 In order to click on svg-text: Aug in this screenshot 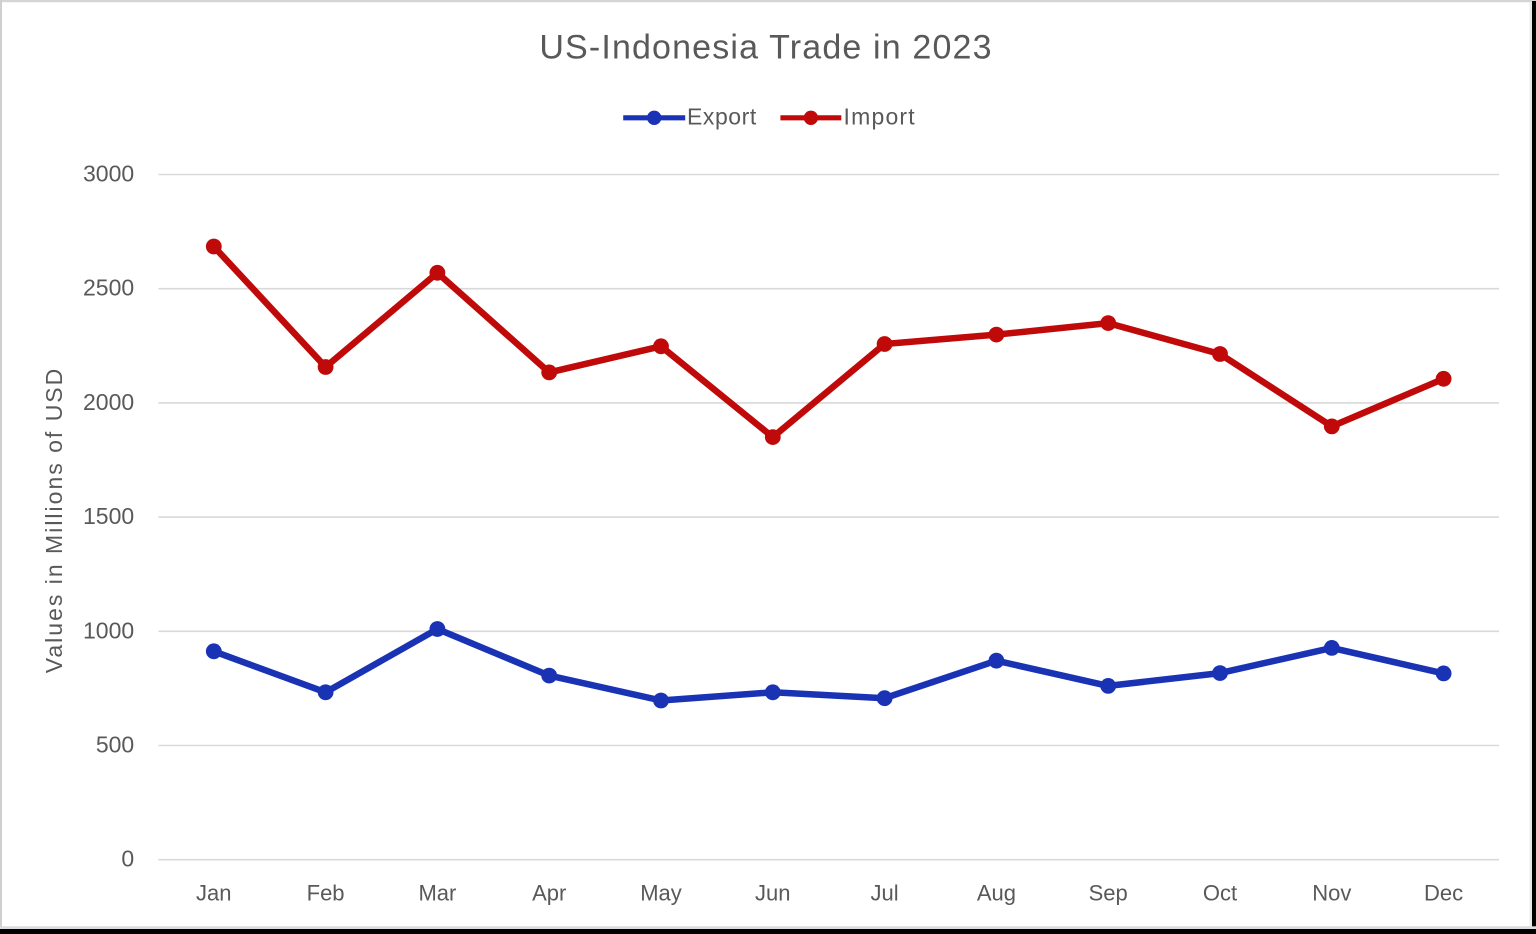, I will do `click(996, 892)`.